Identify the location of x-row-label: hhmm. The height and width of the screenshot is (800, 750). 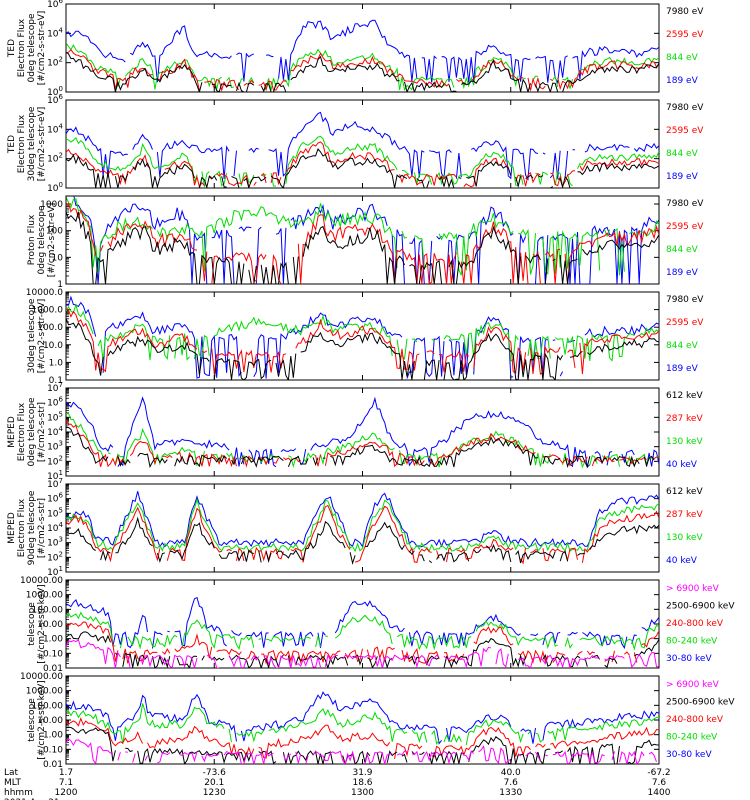
(18, 793).